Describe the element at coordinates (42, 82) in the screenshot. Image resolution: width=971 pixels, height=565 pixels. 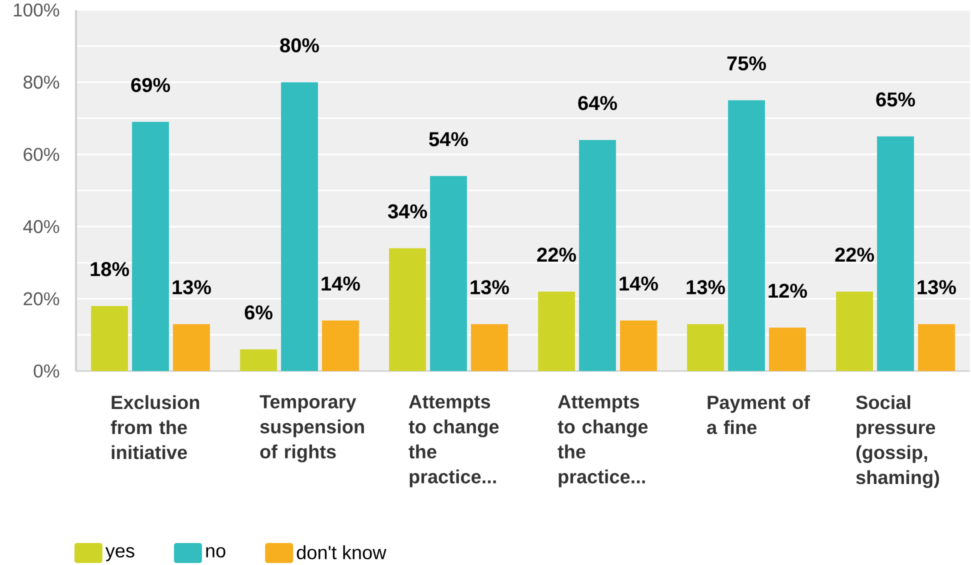
I see `y-tick-label: 80%` at that location.